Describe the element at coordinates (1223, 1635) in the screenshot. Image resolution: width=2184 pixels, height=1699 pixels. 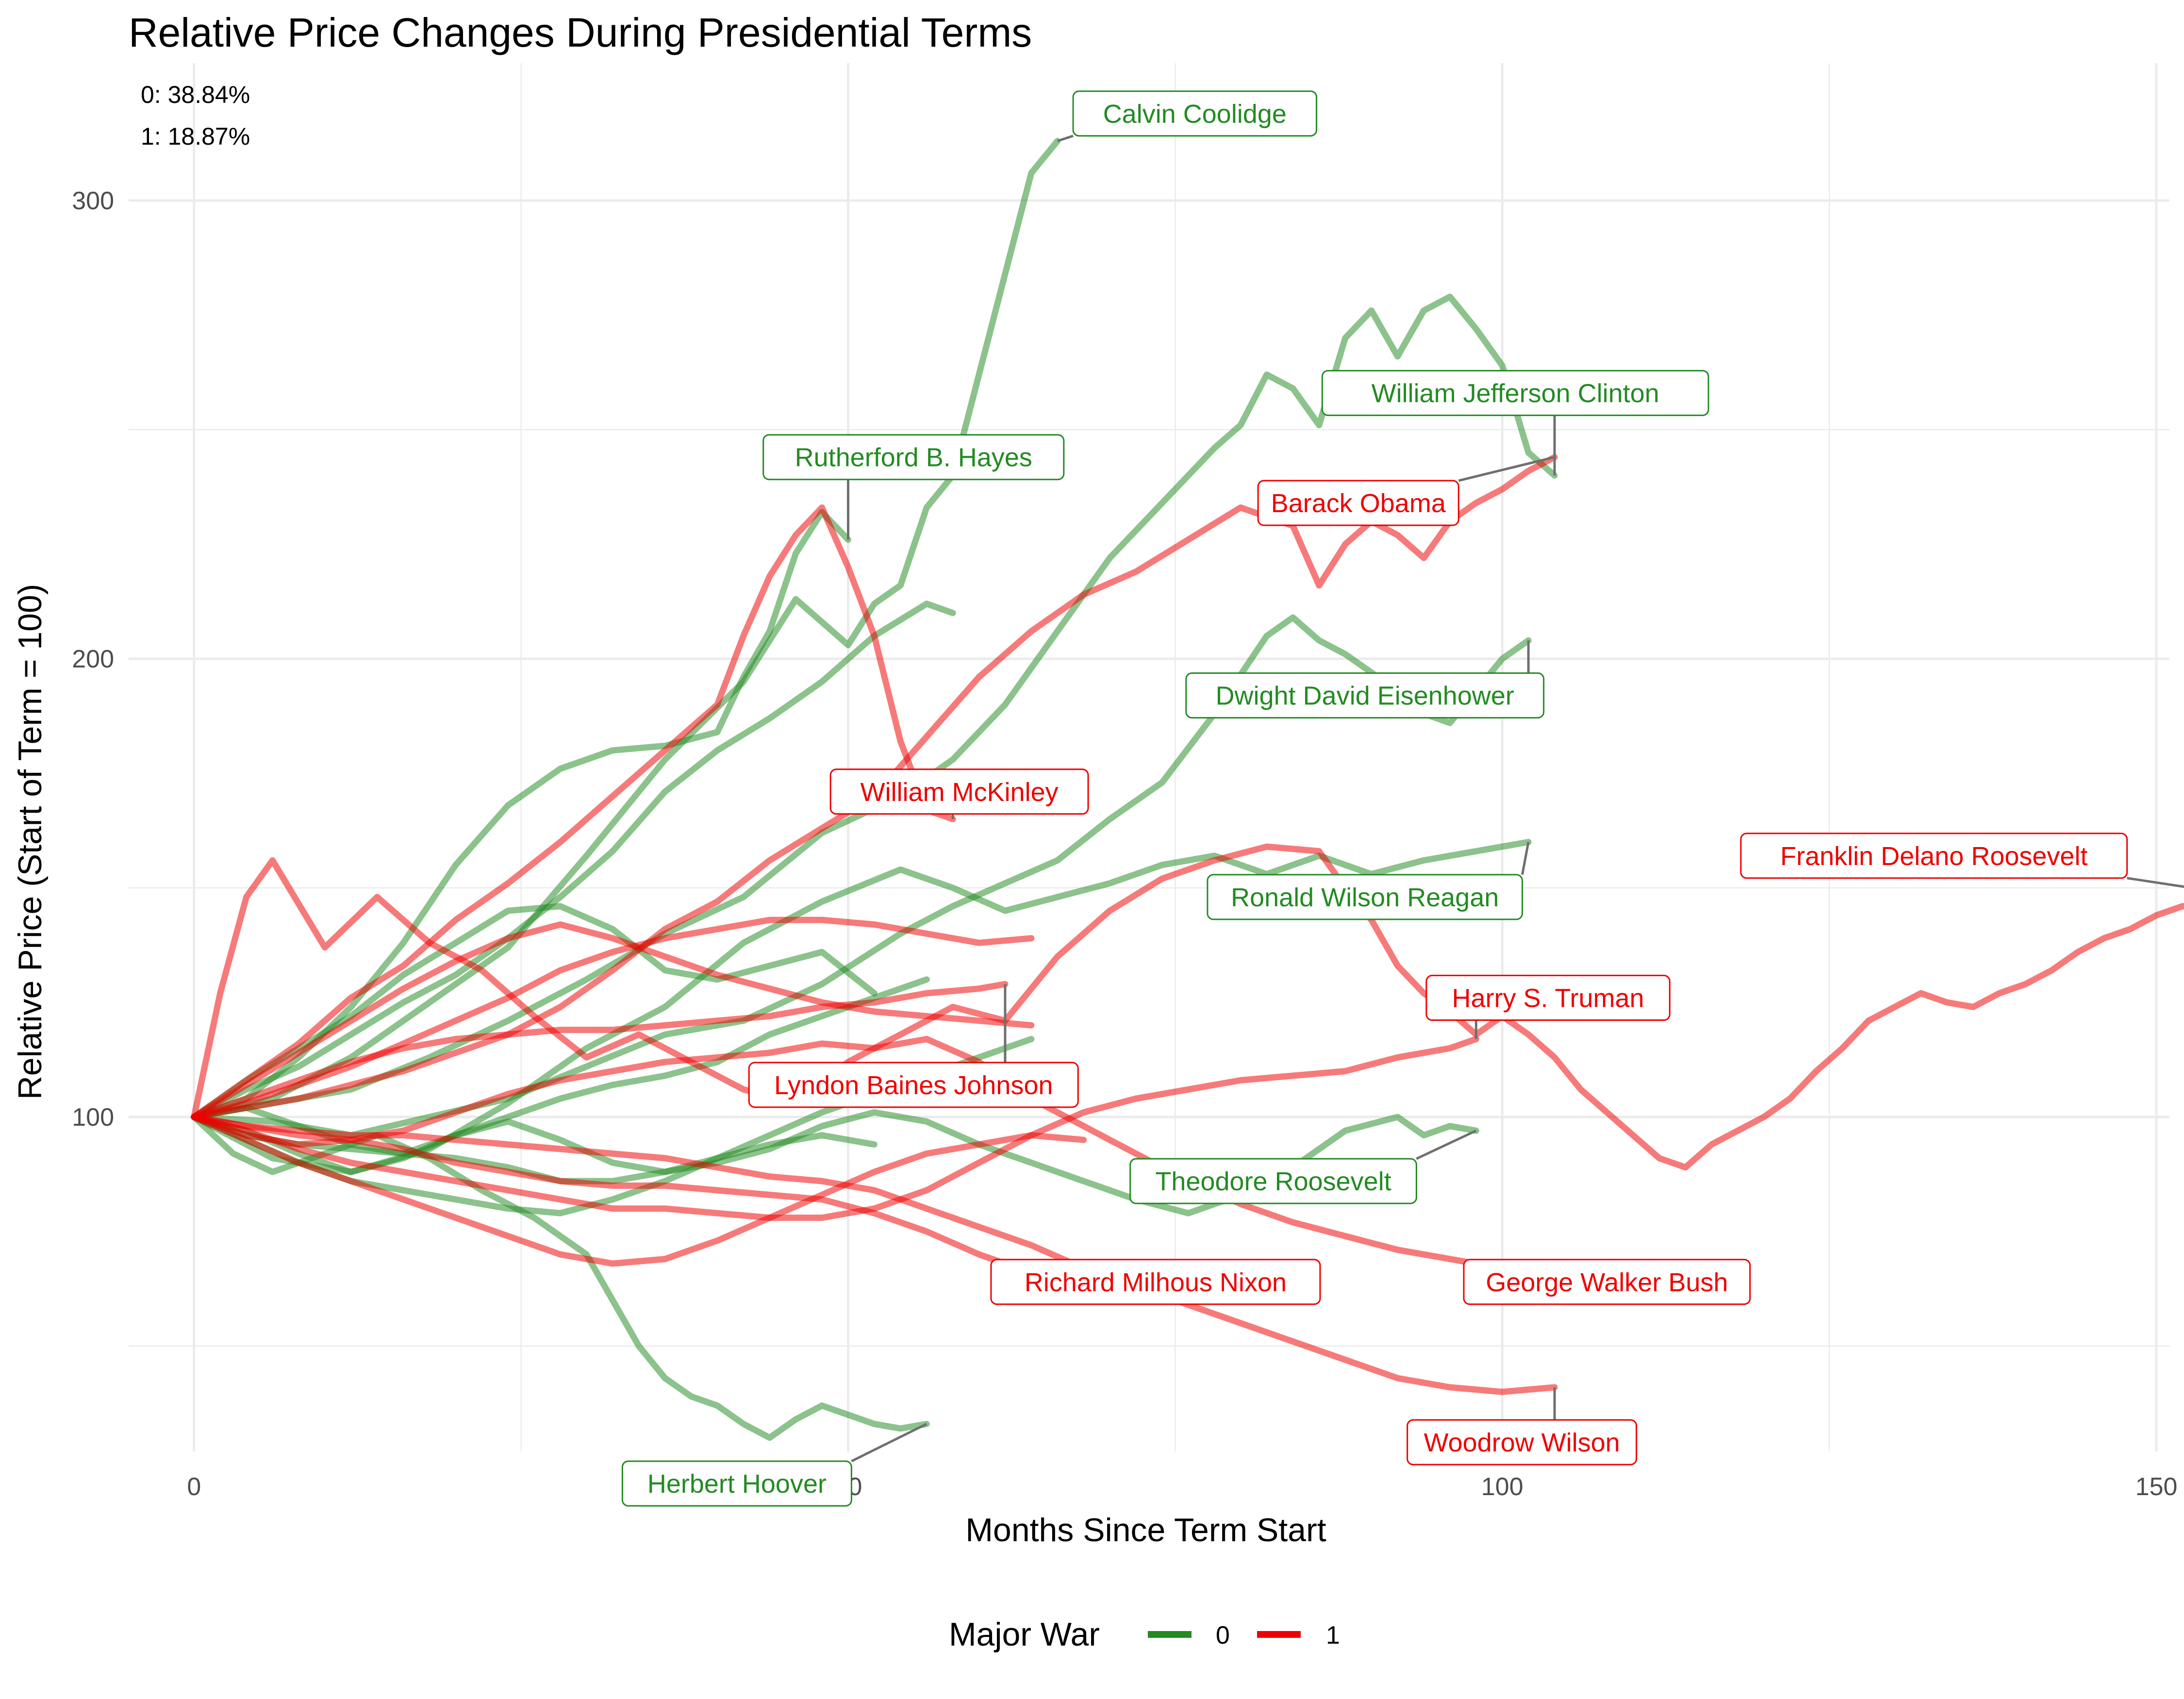
I see `legend-label-0: 0` at that location.